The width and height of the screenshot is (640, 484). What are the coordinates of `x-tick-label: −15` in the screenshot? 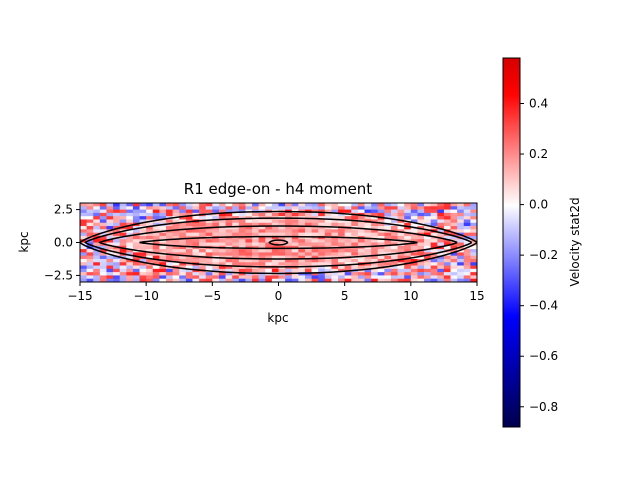 It's located at (79, 296).